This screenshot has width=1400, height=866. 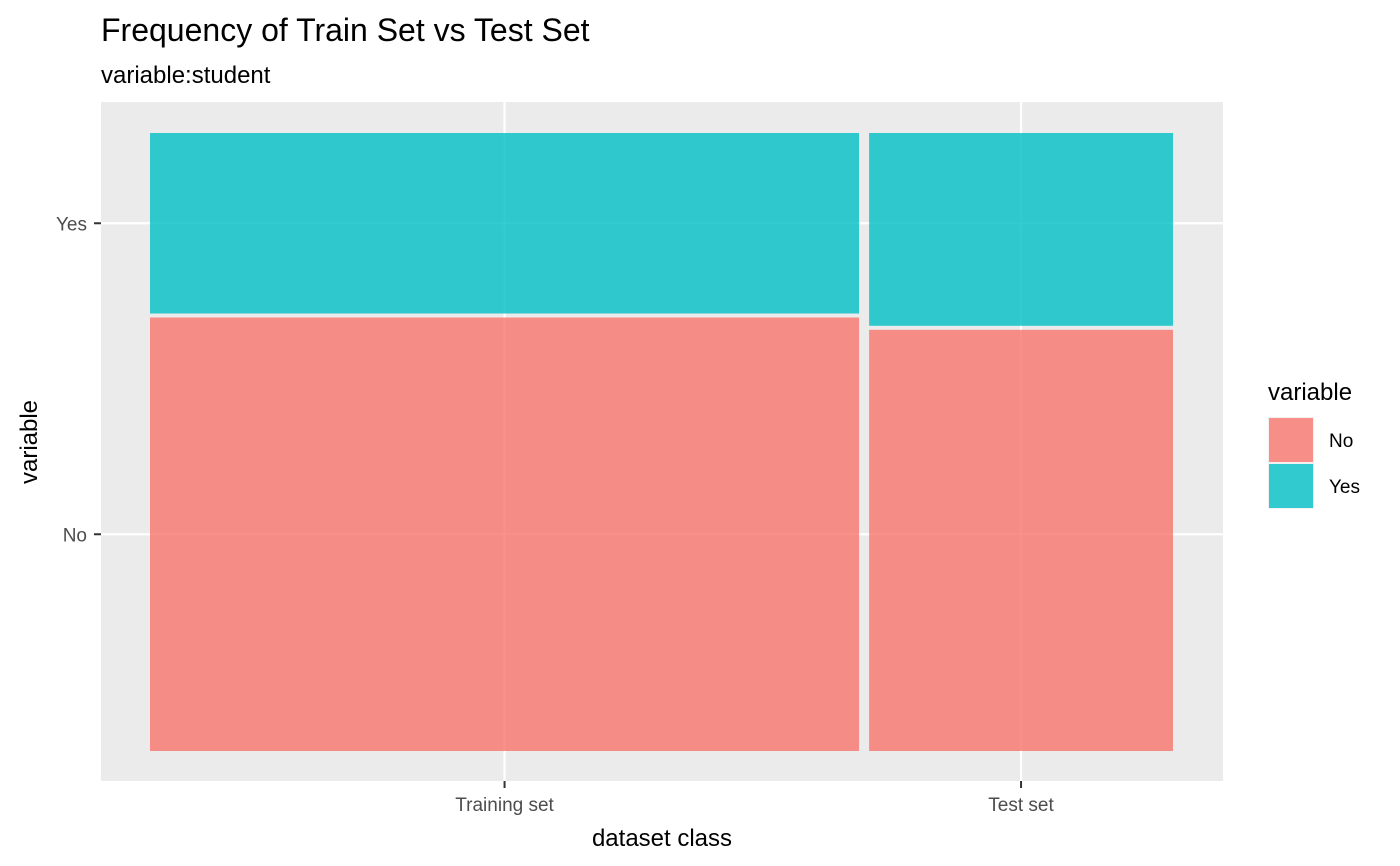 I want to click on x-axis-title: dataset class, so click(x=662, y=838).